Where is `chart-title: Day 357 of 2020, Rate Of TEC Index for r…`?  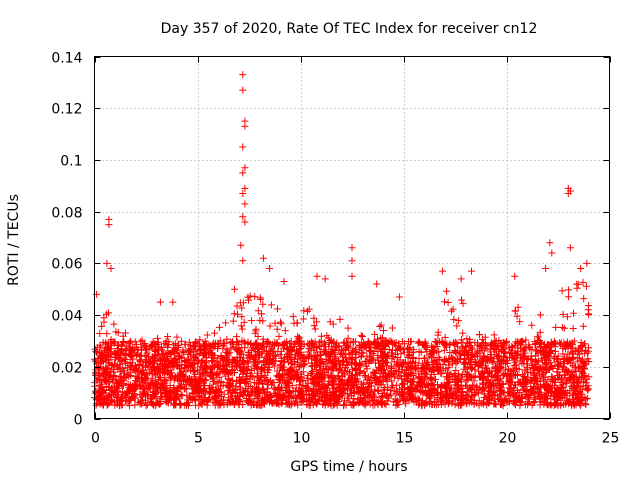 chart-title: Day 357 of 2020, Rate Of TEC Index for r… is located at coordinates (349, 29).